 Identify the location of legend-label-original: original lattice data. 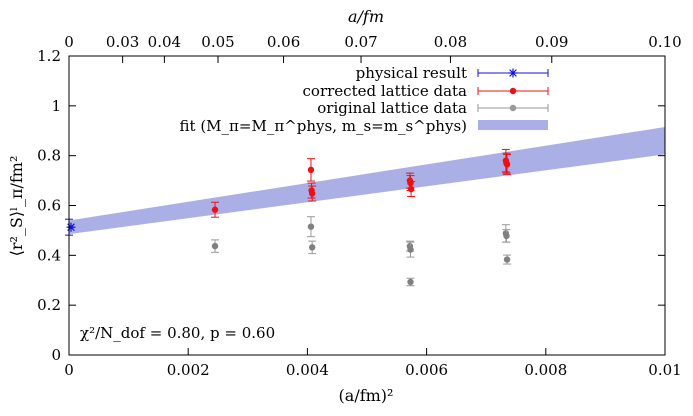
(392, 108).